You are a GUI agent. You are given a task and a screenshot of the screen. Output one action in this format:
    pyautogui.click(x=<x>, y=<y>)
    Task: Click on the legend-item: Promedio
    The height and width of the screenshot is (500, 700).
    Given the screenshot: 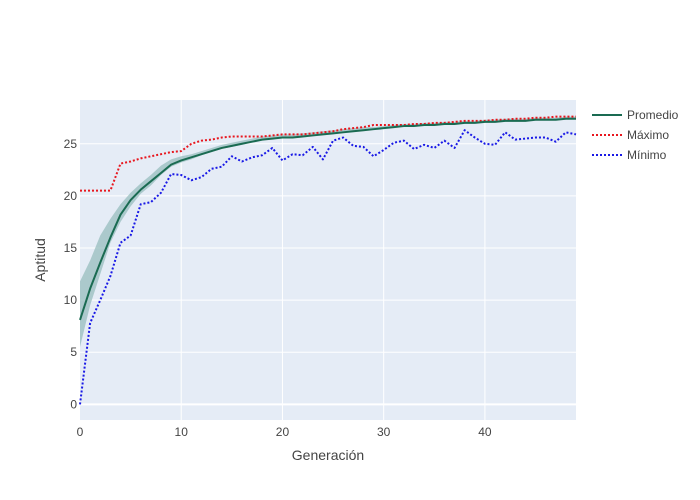 What is the action you would take?
    pyautogui.click(x=635, y=115)
    